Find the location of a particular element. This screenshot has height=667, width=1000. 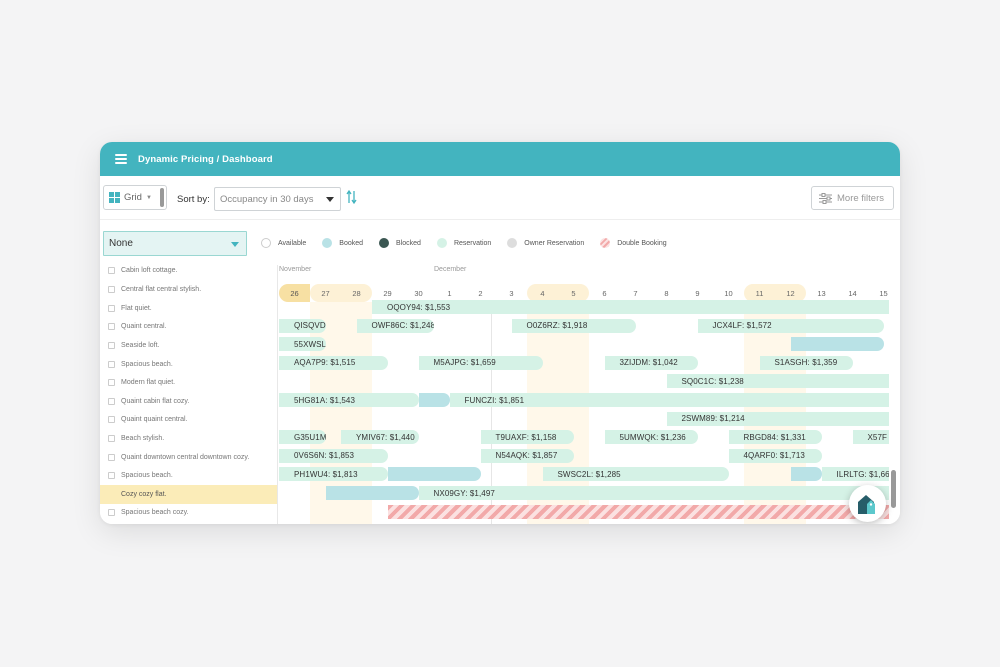

reservation-bar: T9UAXF: $1,158 is located at coordinates (527, 437).